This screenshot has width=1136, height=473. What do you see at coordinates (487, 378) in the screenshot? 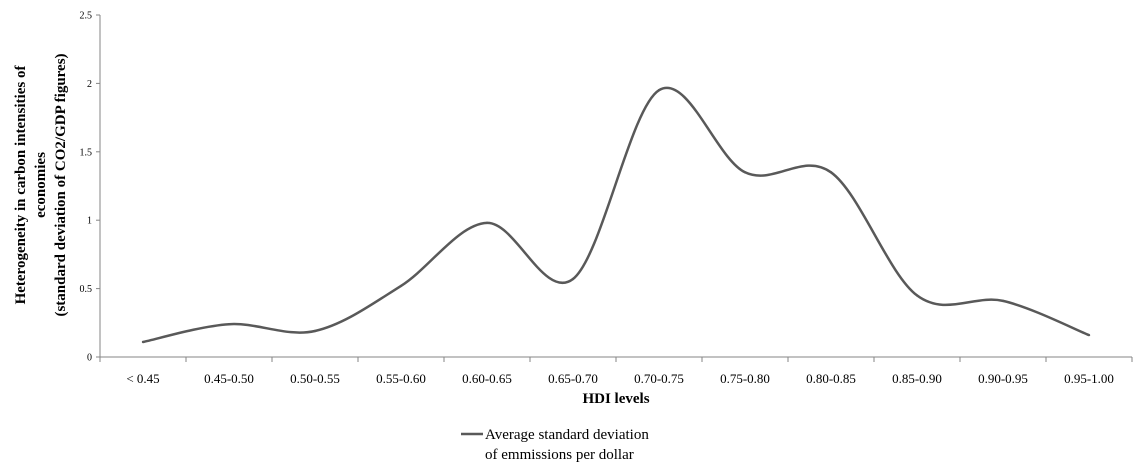
I see `x-tick-label: 0.60-0.65` at bounding box center [487, 378].